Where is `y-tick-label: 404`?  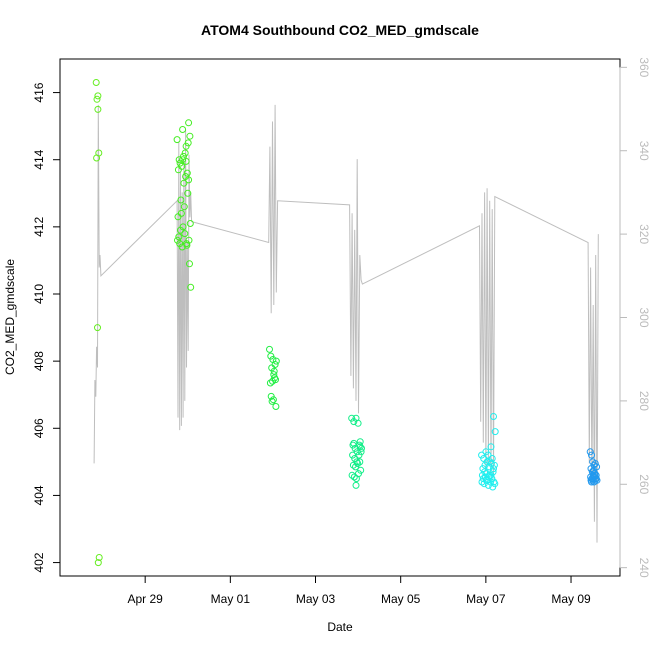 y-tick-label: 404 is located at coordinates (39, 495).